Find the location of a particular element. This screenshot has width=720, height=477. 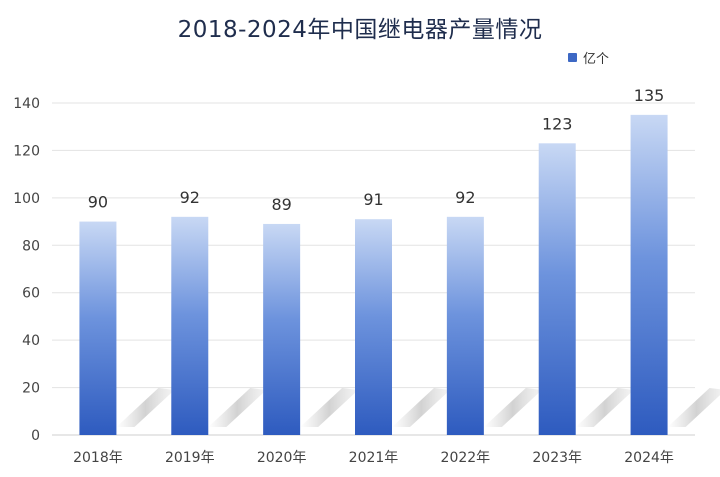

y-tick-label: 140 is located at coordinates (26, 104).